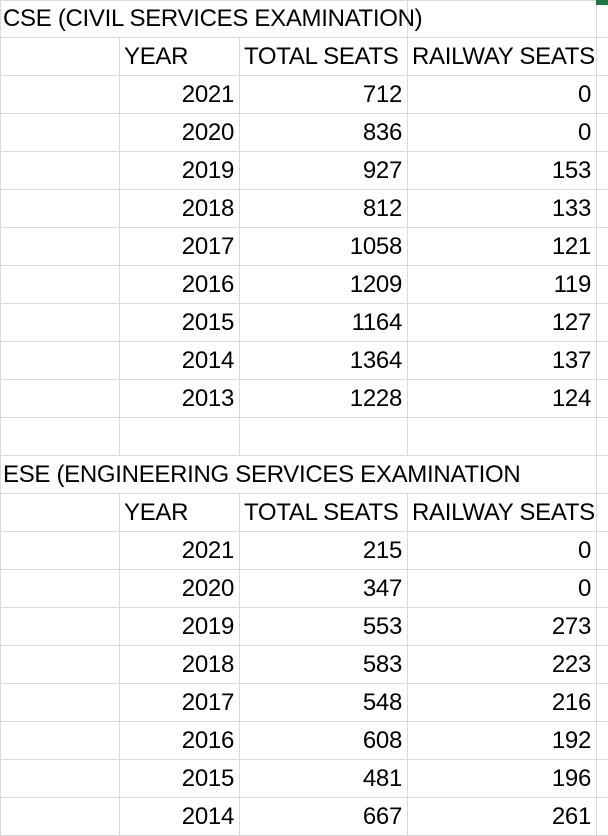  Describe the element at coordinates (324, 57) in the screenshot. I see `cse-col-header-total-seats: TOTAL SEATS` at that location.